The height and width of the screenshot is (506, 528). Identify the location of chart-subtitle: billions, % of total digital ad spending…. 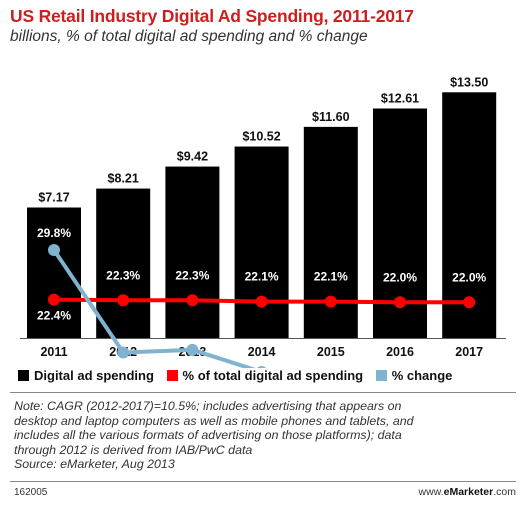
(189, 36).